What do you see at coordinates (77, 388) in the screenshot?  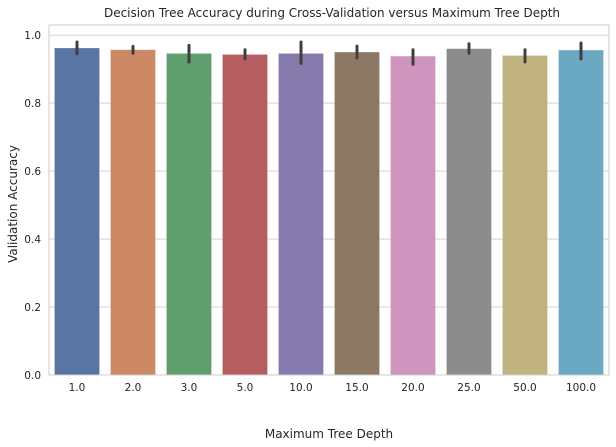 I see `x-tick-label: 1.0` at bounding box center [77, 388].